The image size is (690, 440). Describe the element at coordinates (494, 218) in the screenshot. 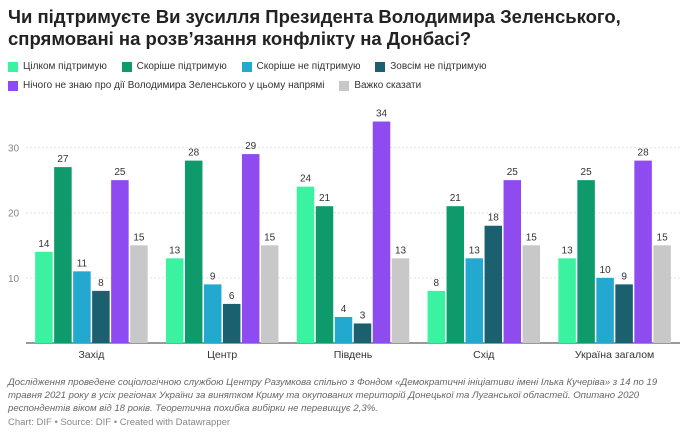

I see `bar-value-label: 18` at that location.